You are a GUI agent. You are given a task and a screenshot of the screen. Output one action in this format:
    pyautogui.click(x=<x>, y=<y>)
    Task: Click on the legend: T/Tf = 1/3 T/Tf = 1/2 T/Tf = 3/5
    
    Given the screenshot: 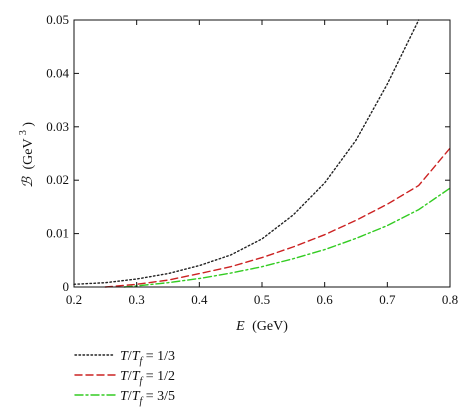 What is the action you would take?
    pyautogui.click(x=124, y=378)
    